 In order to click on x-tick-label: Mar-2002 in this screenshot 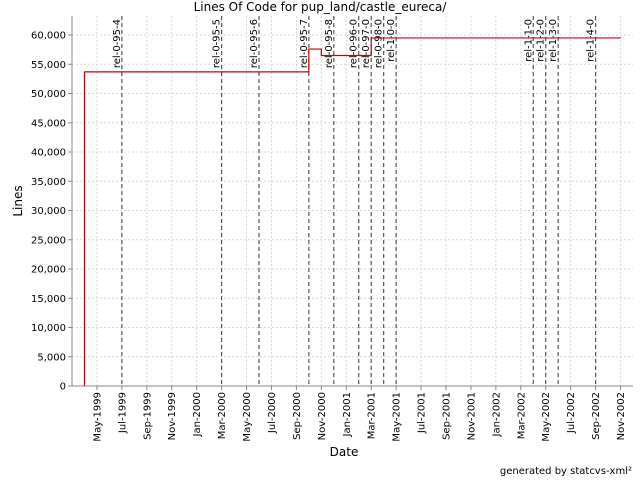, I will do `click(521, 415)`.